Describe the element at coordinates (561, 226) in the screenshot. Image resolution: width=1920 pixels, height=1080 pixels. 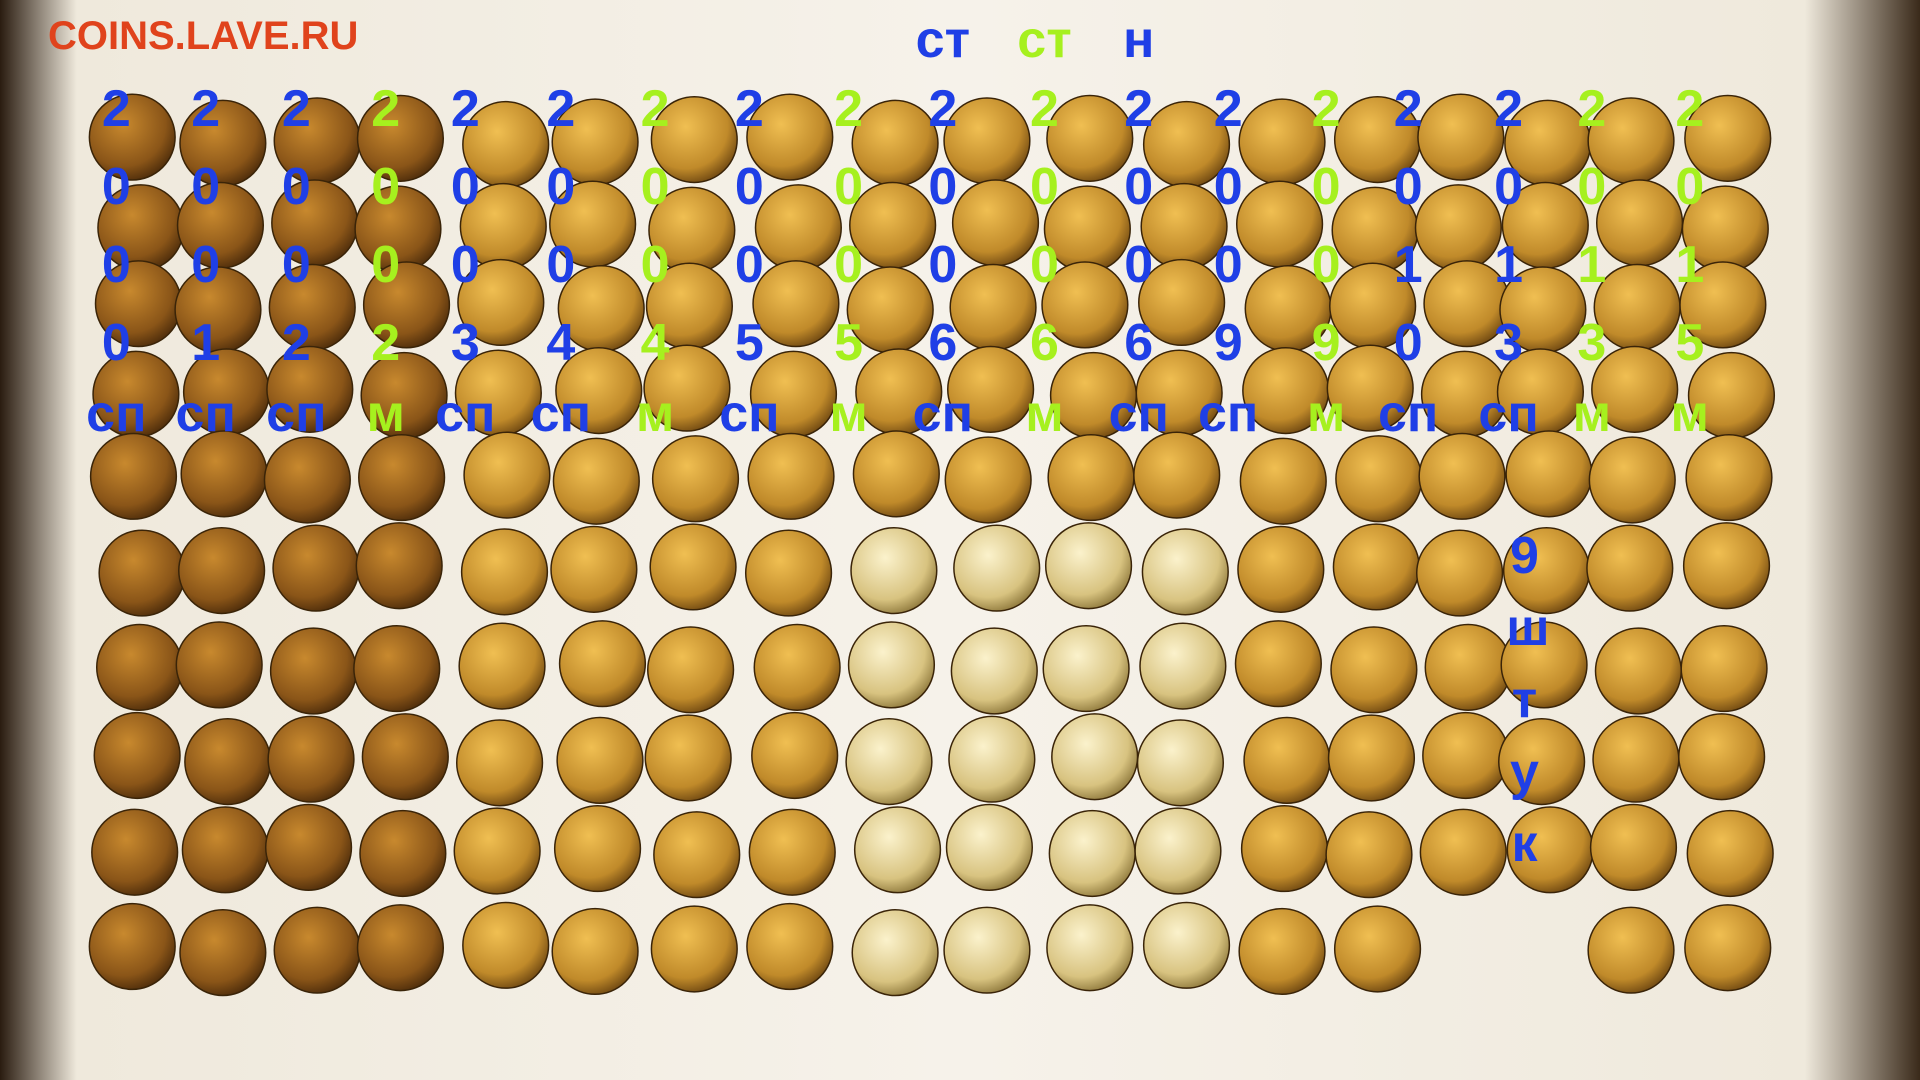
I see `year: 2004` at that location.